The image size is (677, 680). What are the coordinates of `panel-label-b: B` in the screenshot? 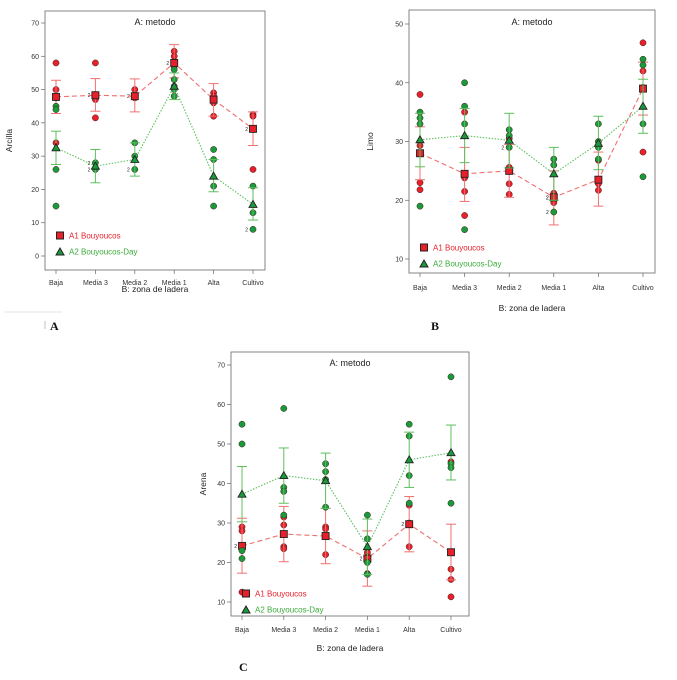 It's located at (435, 326).